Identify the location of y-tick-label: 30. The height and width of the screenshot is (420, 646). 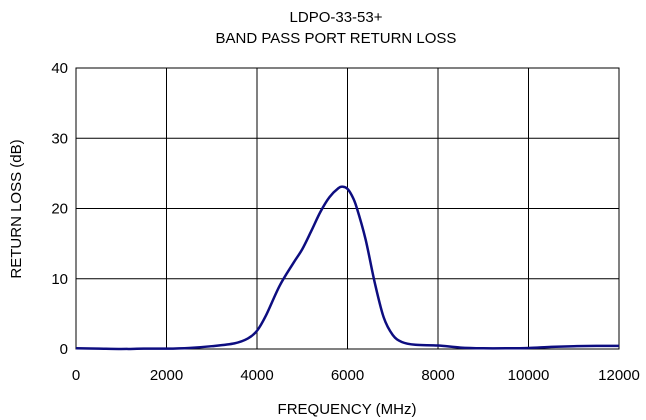
(59, 138).